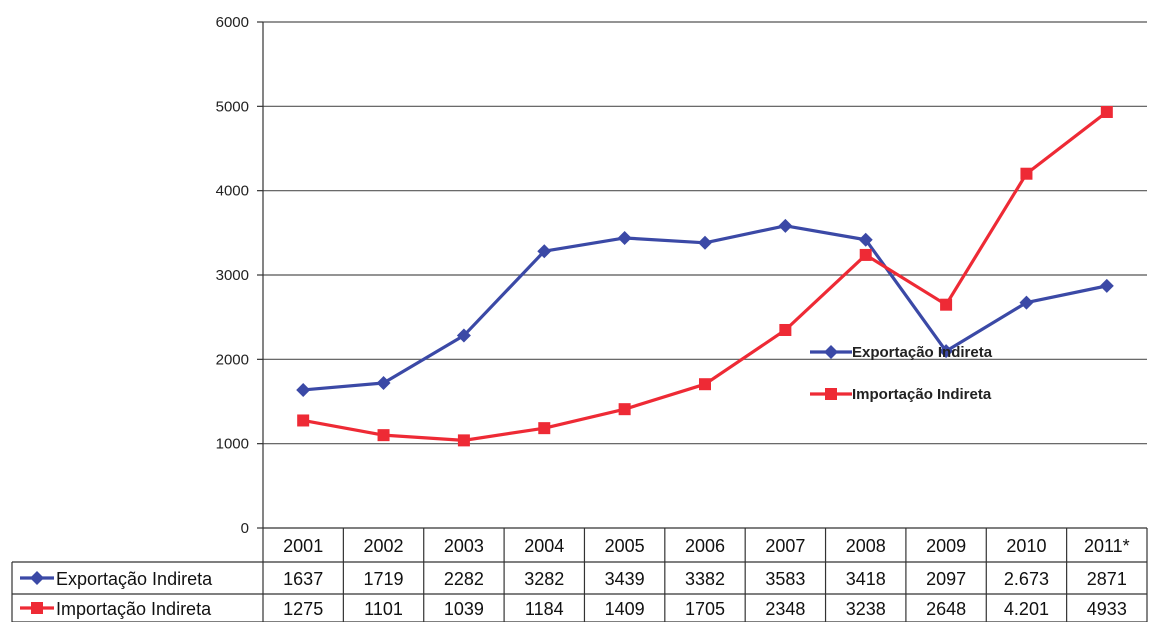 The width and height of the screenshot is (1151, 622). I want to click on x-category-label: 2001, so click(303, 546).